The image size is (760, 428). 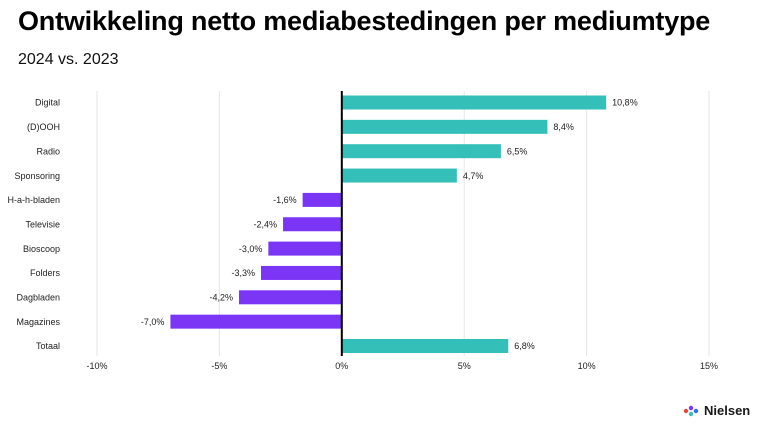 I want to click on chart-subtitle: 2024 vs. 2023, so click(x=68, y=59).